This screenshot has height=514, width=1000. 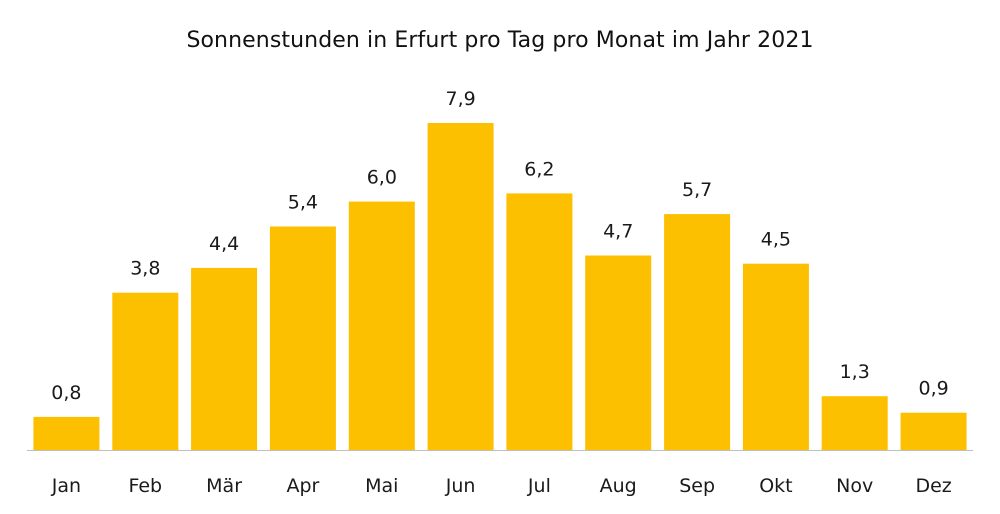 I want to click on x-tick-labels-group: Jan Feb Mär Apr Mai Jun Jul Aug Sep Okt Nov Dez, so click(x=501, y=486).